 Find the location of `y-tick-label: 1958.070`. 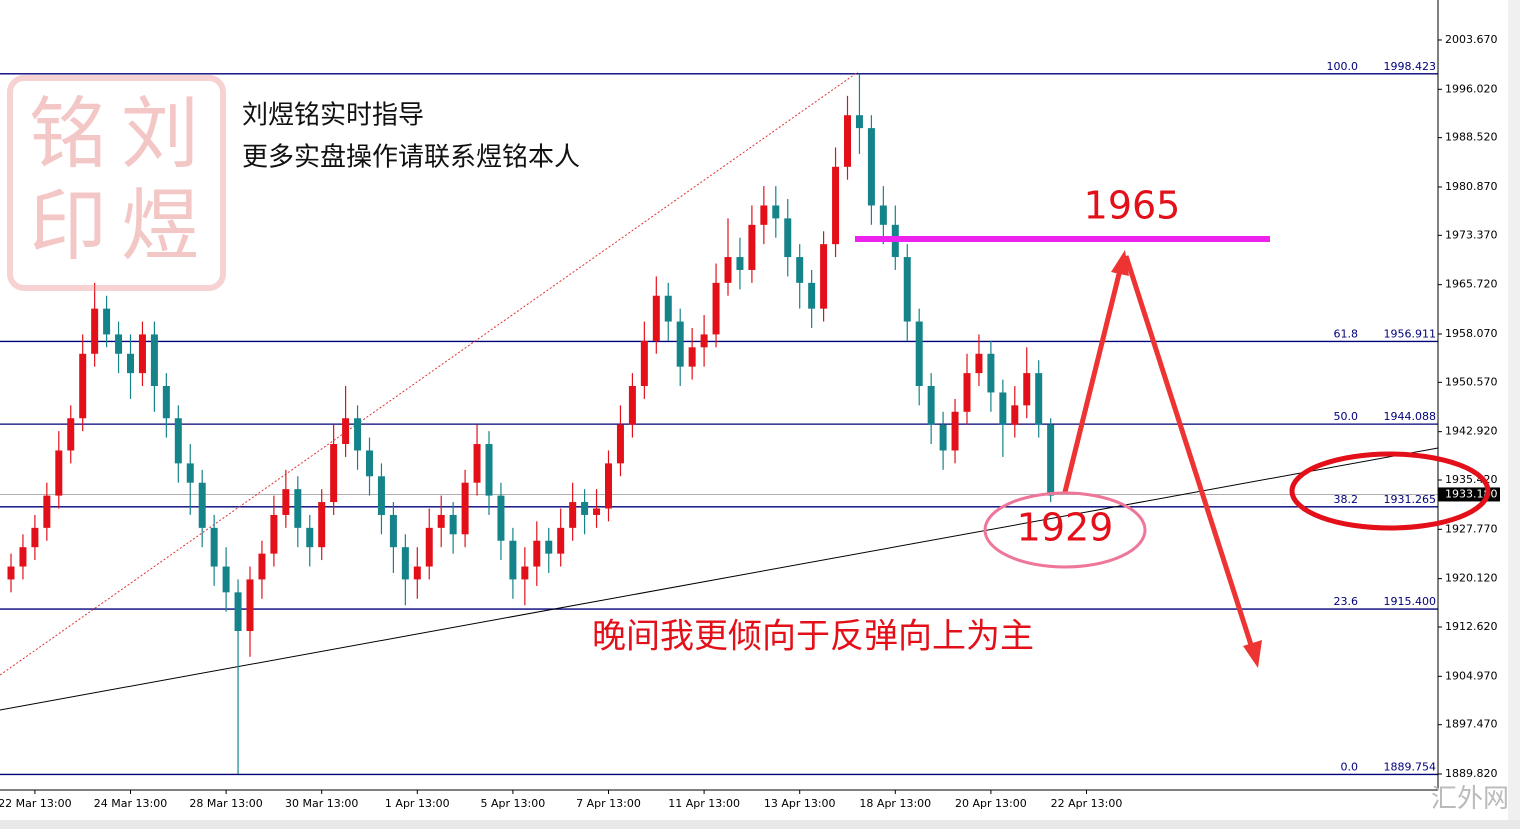

y-tick-label: 1958.070 is located at coordinates (1471, 333).